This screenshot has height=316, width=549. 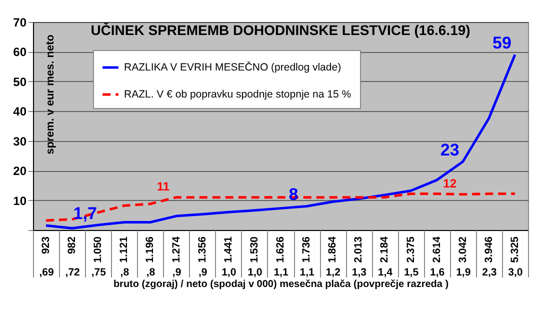 I want to click on category-label: 2.614 1,6, so click(x=437, y=257).